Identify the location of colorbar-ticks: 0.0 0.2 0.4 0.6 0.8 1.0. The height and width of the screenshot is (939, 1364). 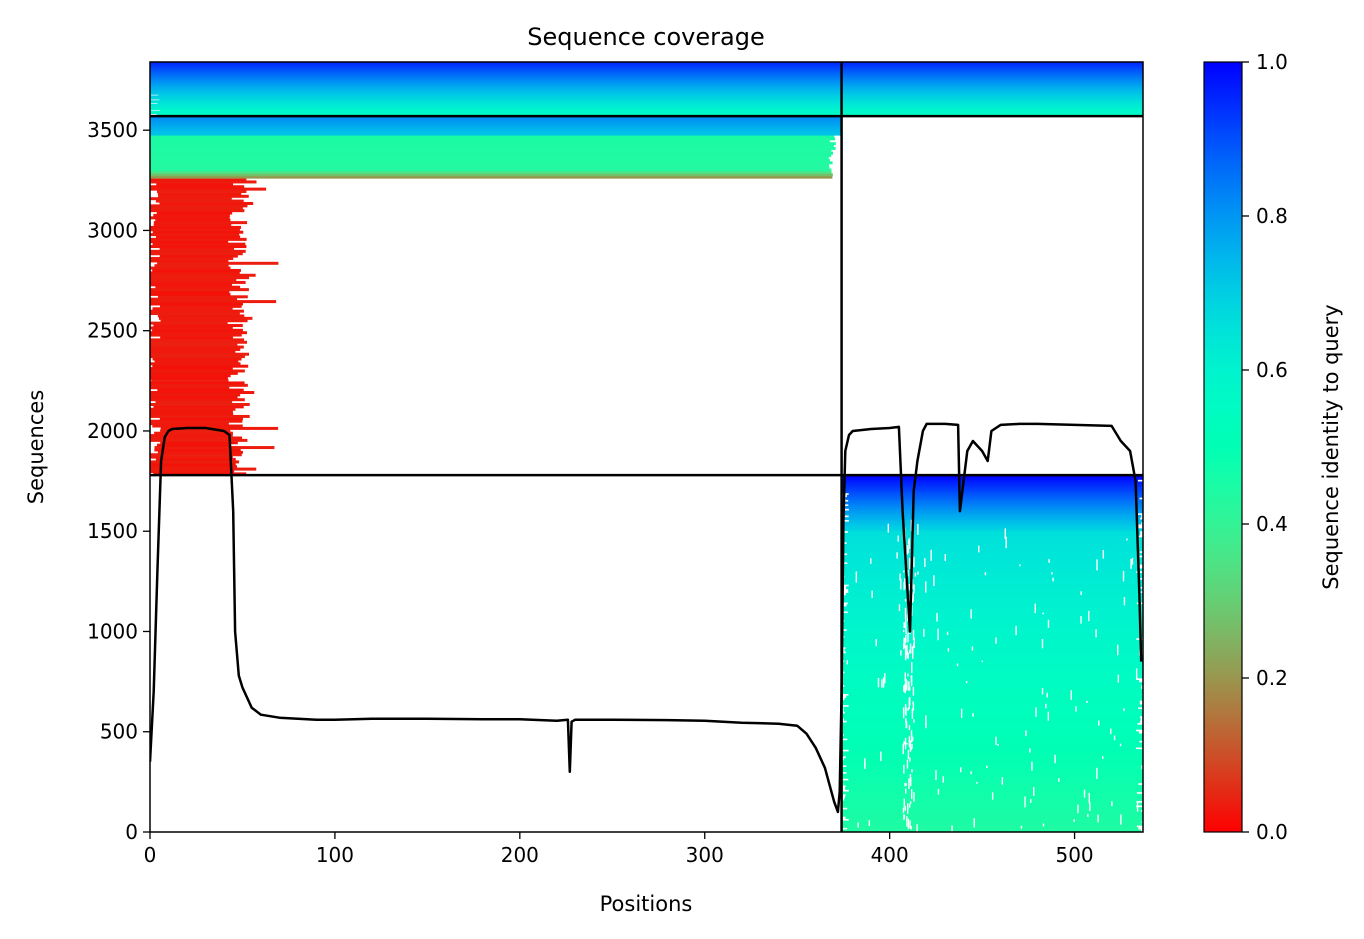
(1265, 447).